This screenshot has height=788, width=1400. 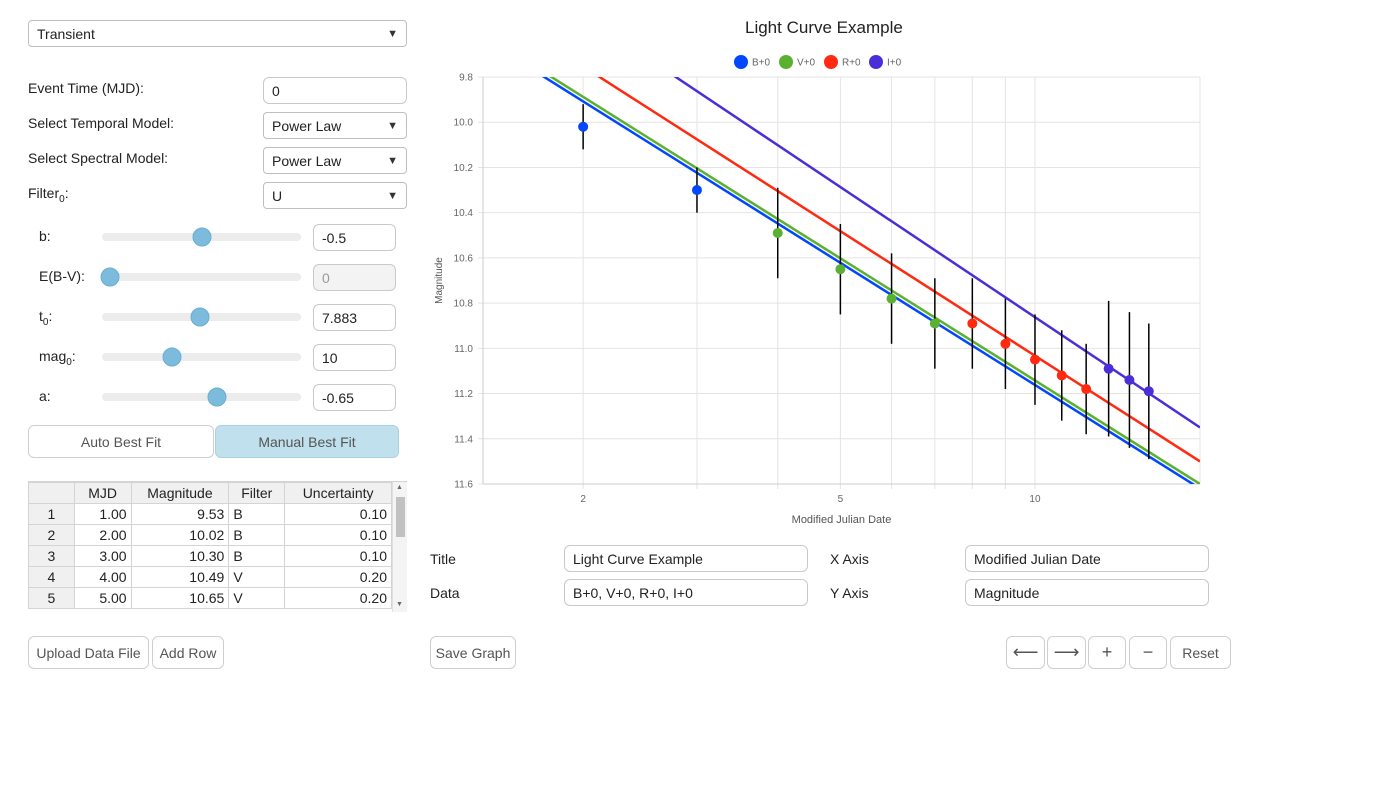 What do you see at coordinates (392, 33) in the screenshot?
I see `chevron-down-icon: ▼` at bounding box center [392, 33].